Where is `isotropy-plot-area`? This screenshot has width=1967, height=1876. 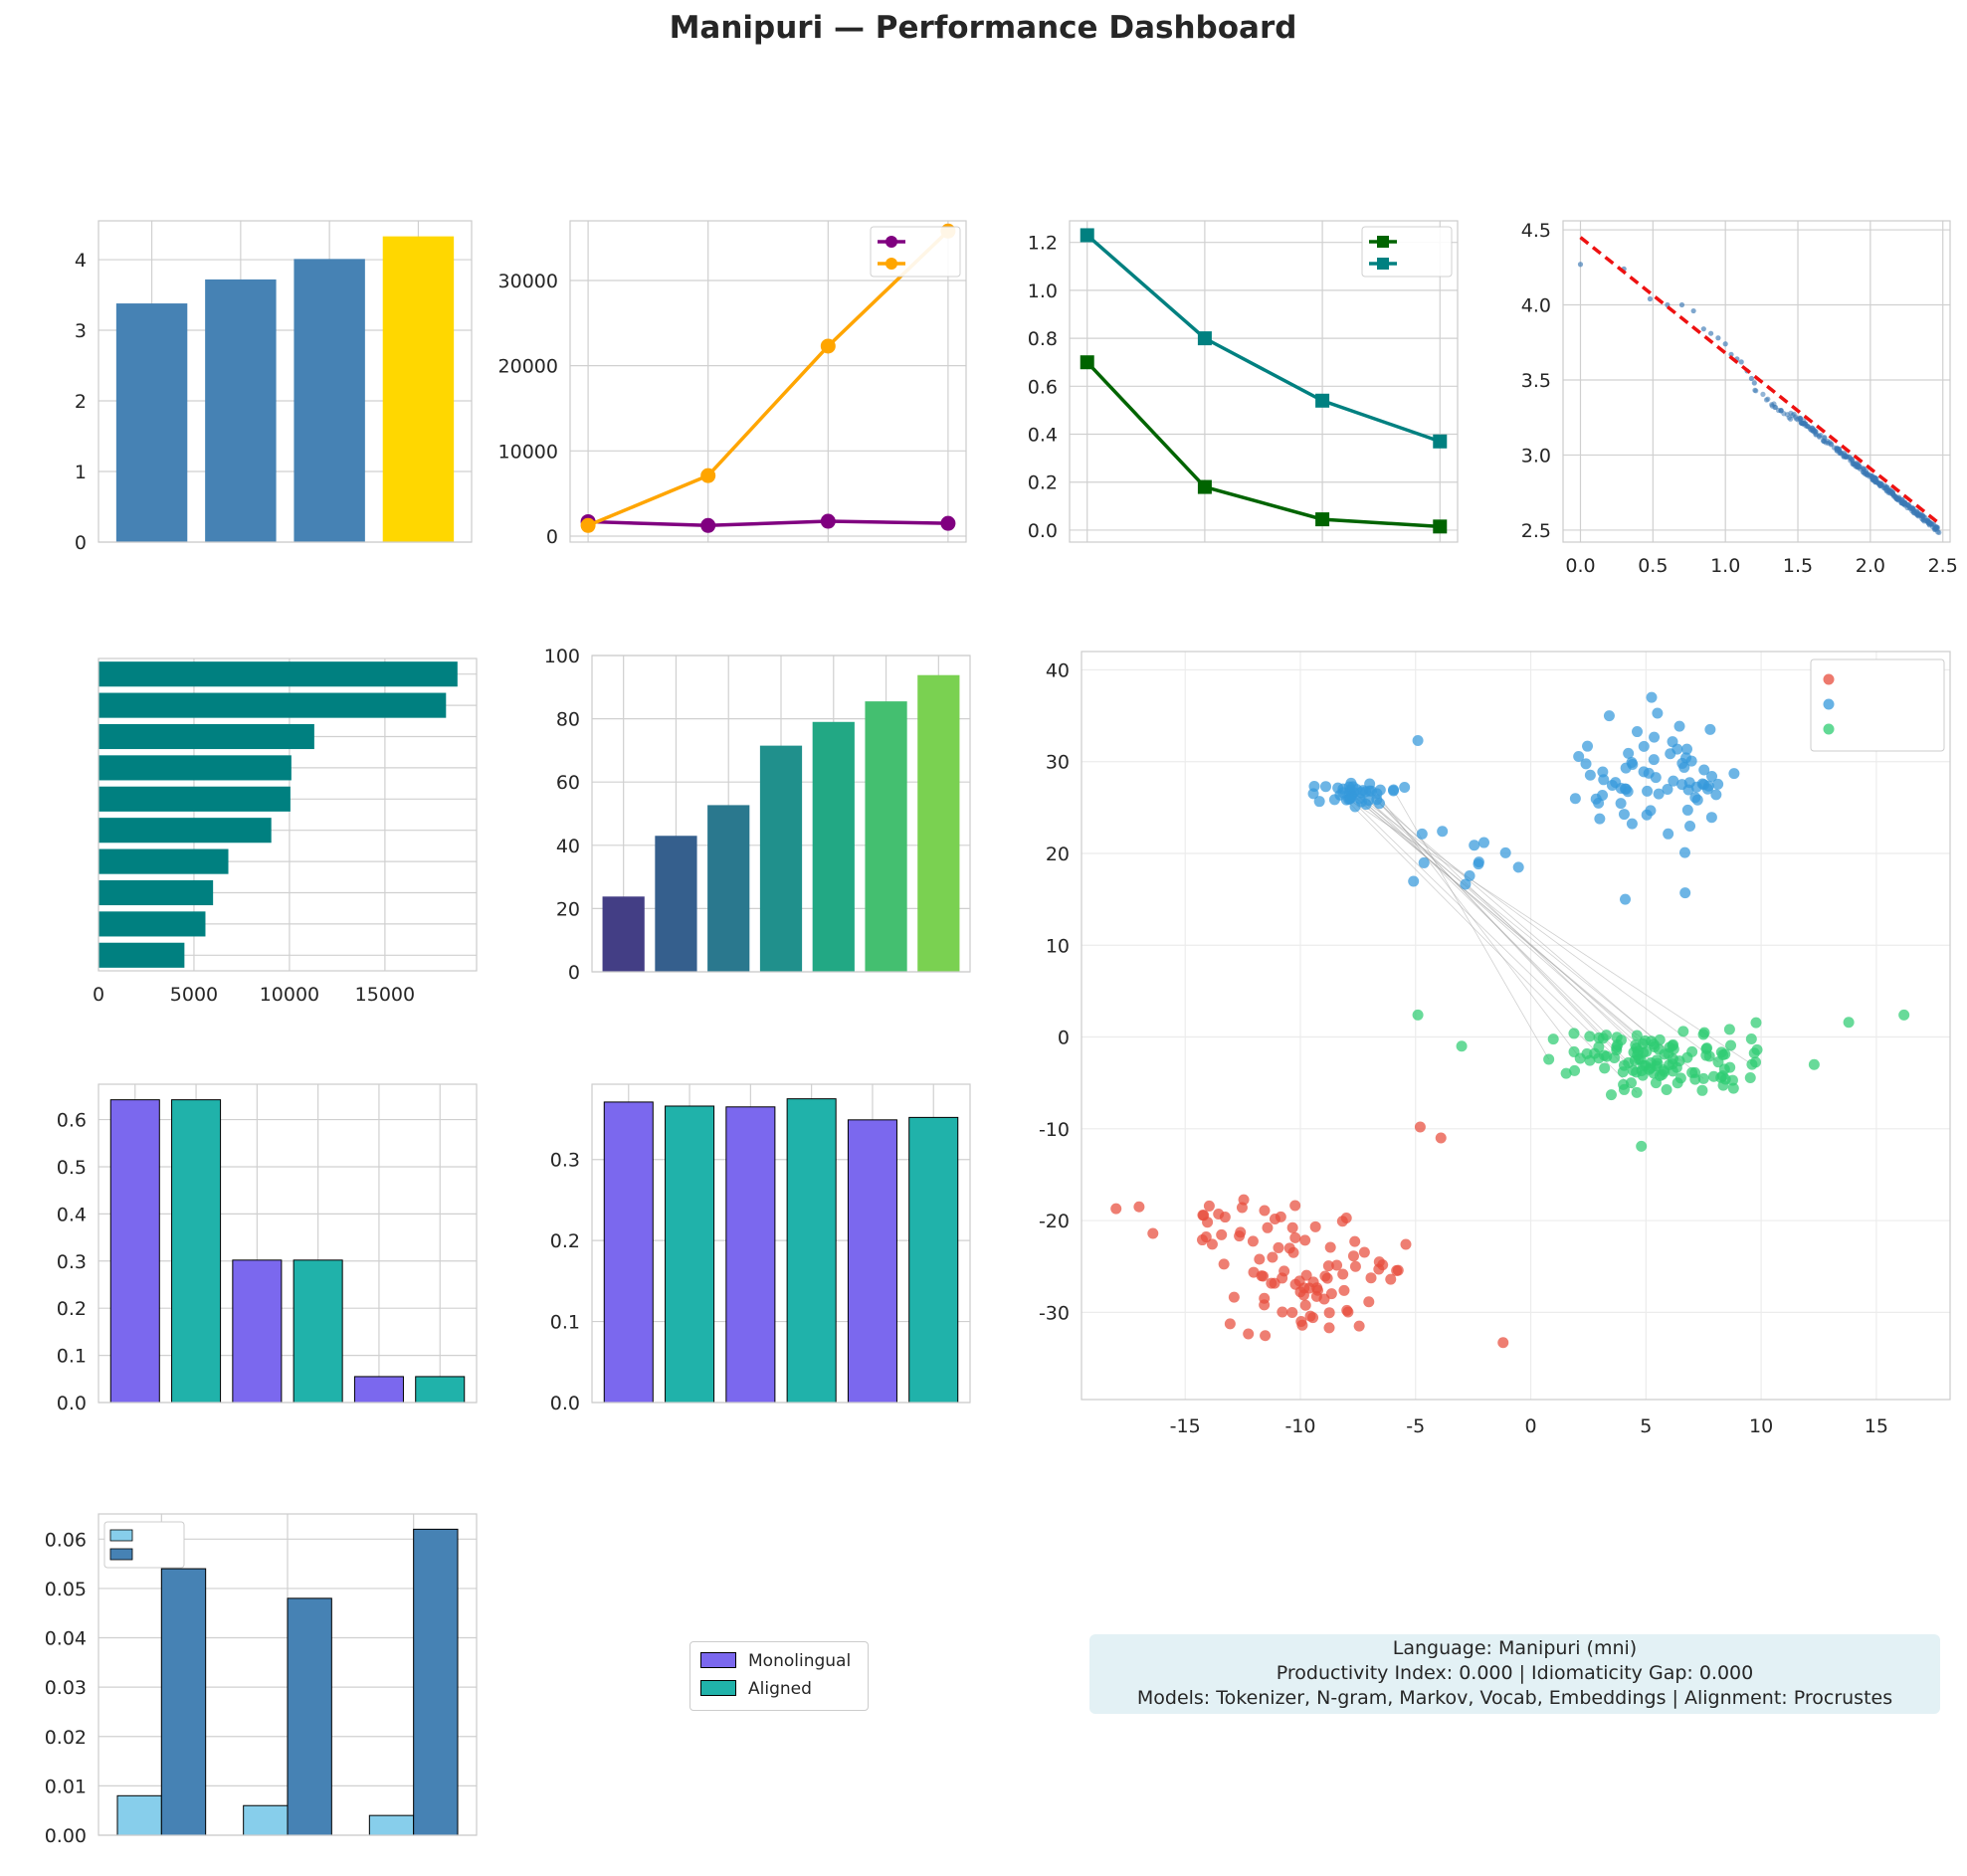 isotropy-plot-area is located at coordinates (287, 1243).